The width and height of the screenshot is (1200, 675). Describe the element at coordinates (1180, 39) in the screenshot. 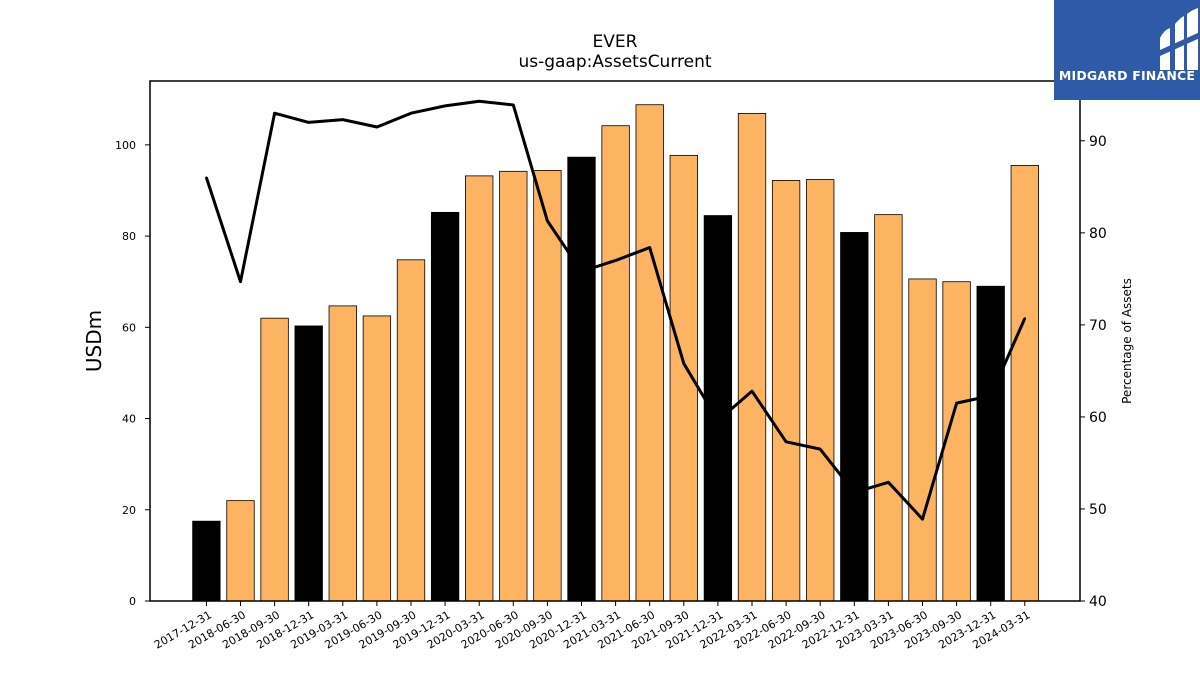

I see `midgard-logo-icon` at that location.